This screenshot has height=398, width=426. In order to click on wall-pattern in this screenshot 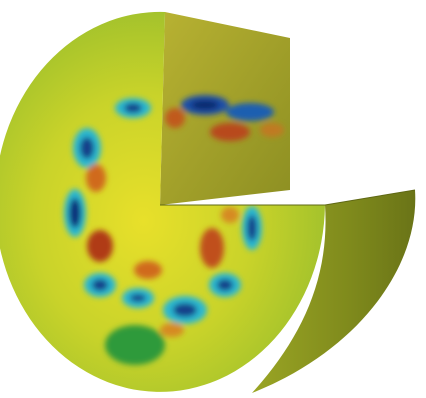, I will do `click(224, 118)`.